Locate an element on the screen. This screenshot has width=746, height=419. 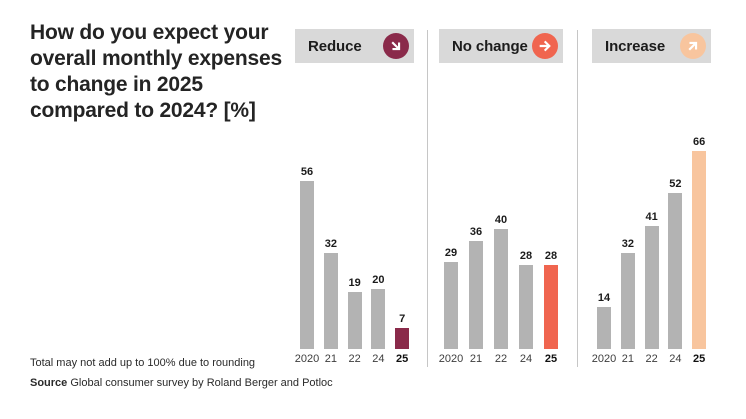
bar-value-label: 56 is located at coordinates (307, 172).